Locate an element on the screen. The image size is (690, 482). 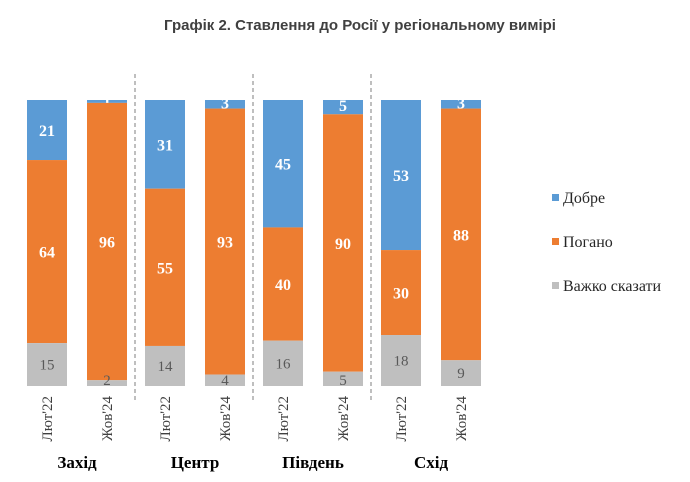
data-label: 1 is located at coordinates (107, 100).